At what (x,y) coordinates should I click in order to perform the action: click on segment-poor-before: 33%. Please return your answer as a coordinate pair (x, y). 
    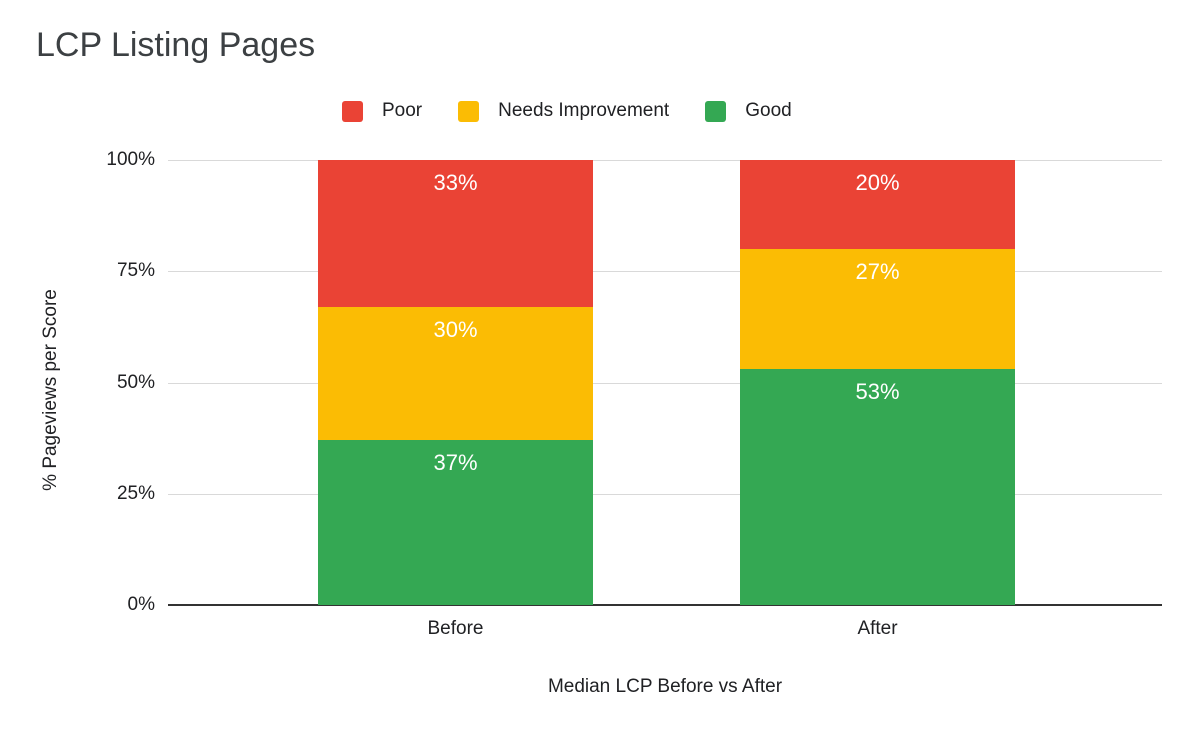
    Looking at the image, I should click on (455, 233).